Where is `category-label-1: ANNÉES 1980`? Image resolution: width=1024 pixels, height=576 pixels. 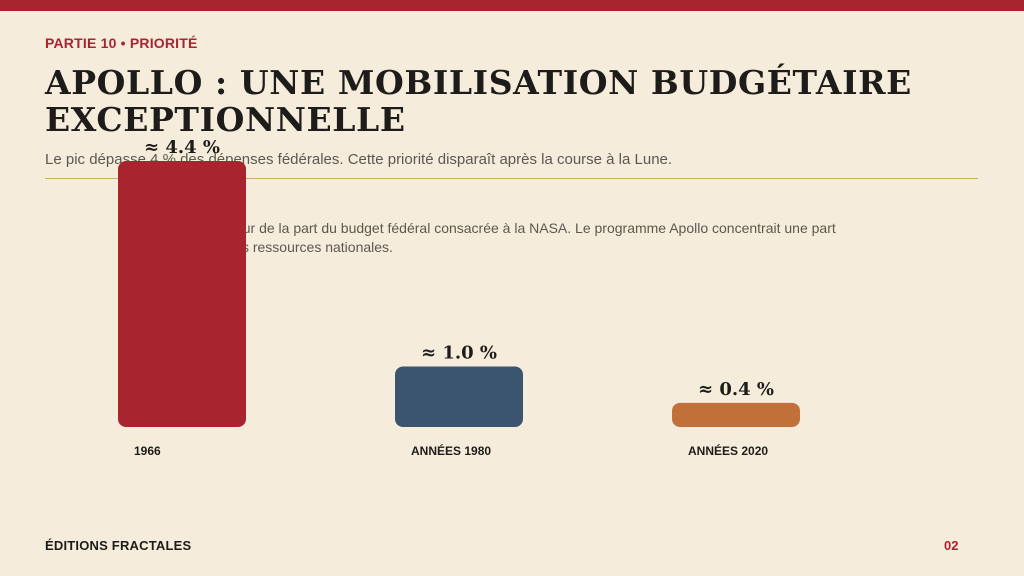 category-label-1: ANNÉES 1980 is located at coordinates (451, 450).